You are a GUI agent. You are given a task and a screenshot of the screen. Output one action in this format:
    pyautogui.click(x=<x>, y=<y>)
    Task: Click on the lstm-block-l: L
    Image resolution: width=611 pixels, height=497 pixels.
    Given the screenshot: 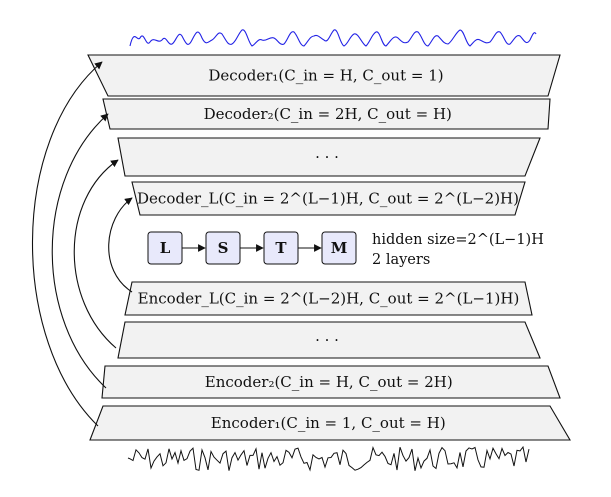 What is the action you would take?
    pyautogui.click(x=165, y=248)
    